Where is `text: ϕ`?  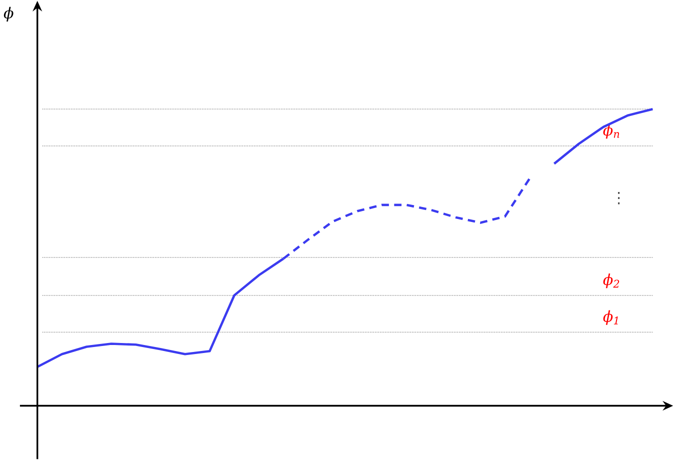 text: ϕ is located at coordinates (9, 14).